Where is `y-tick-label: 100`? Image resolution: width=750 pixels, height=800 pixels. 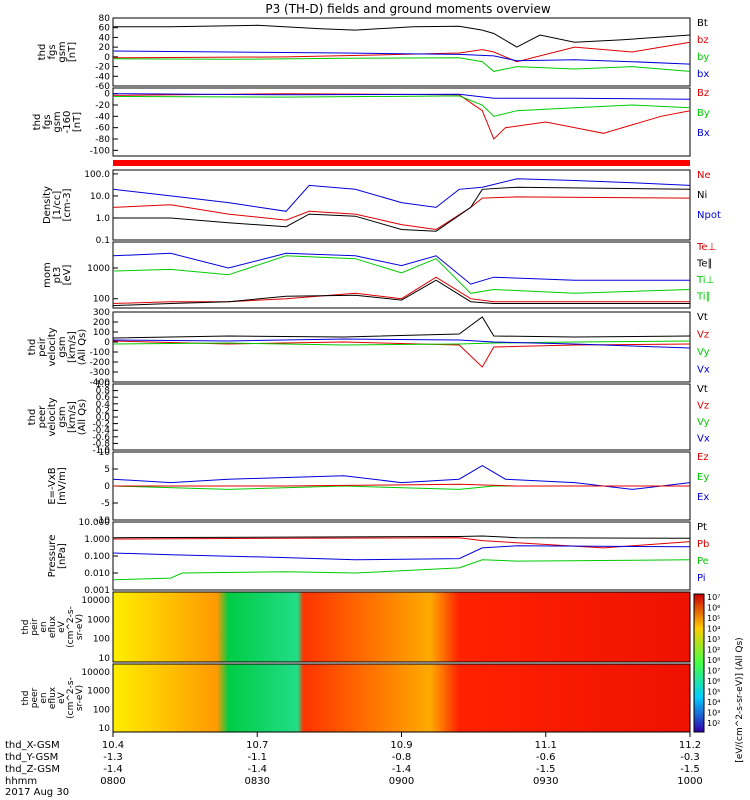
y-tick-label: 100 is located at coordinates (101, 300).